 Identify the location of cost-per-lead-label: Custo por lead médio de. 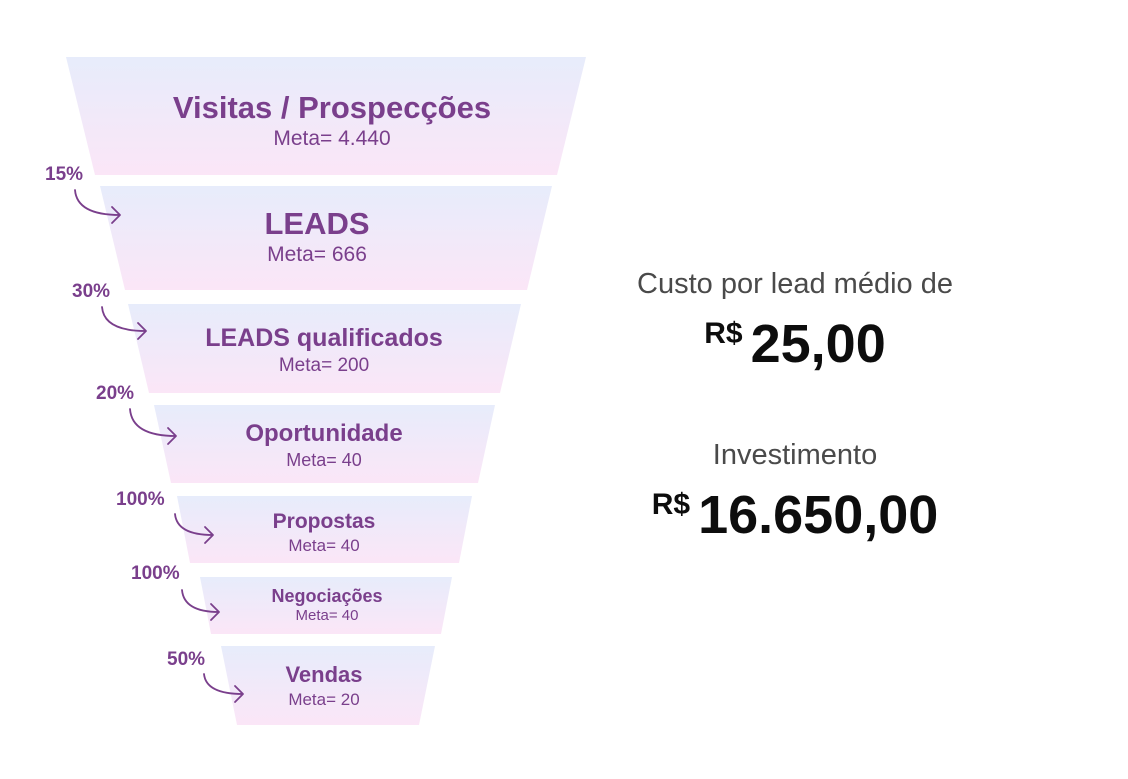
(795, 284).